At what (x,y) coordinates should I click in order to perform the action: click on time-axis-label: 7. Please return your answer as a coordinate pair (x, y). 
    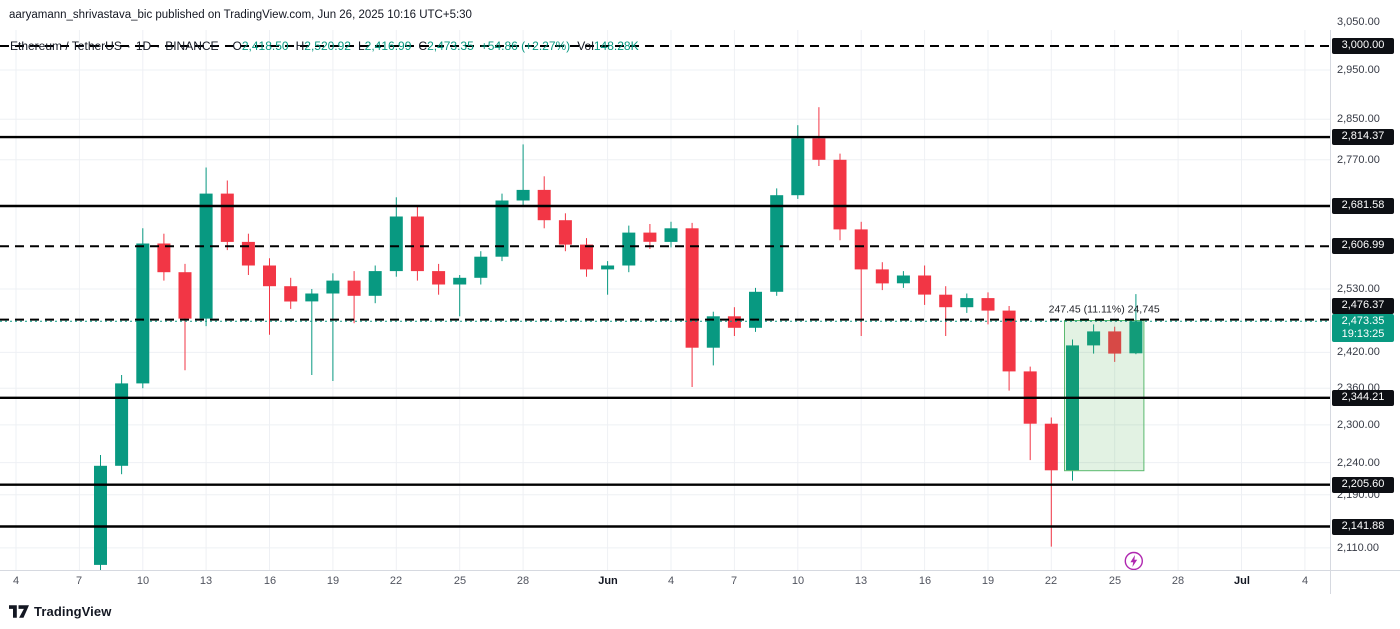
    Looking at the image, I should click on (79, 581).